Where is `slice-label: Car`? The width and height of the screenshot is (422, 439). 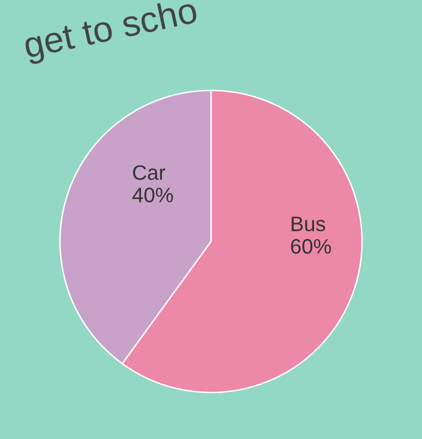
slice-label: Car is located at coordinates (149, 172).